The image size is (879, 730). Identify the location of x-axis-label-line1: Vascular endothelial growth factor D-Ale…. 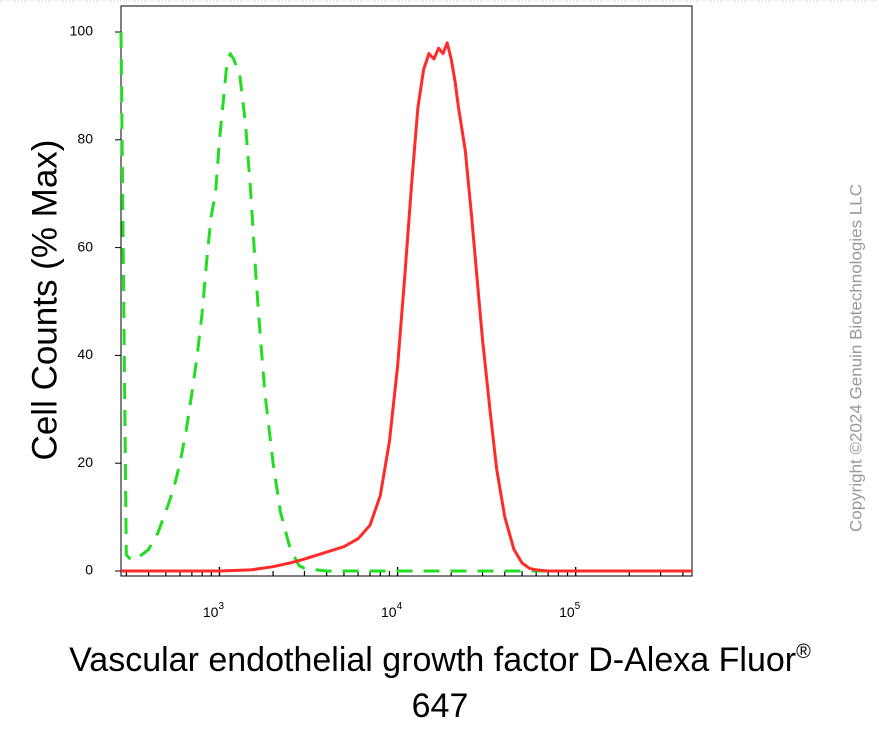
(432, 660).